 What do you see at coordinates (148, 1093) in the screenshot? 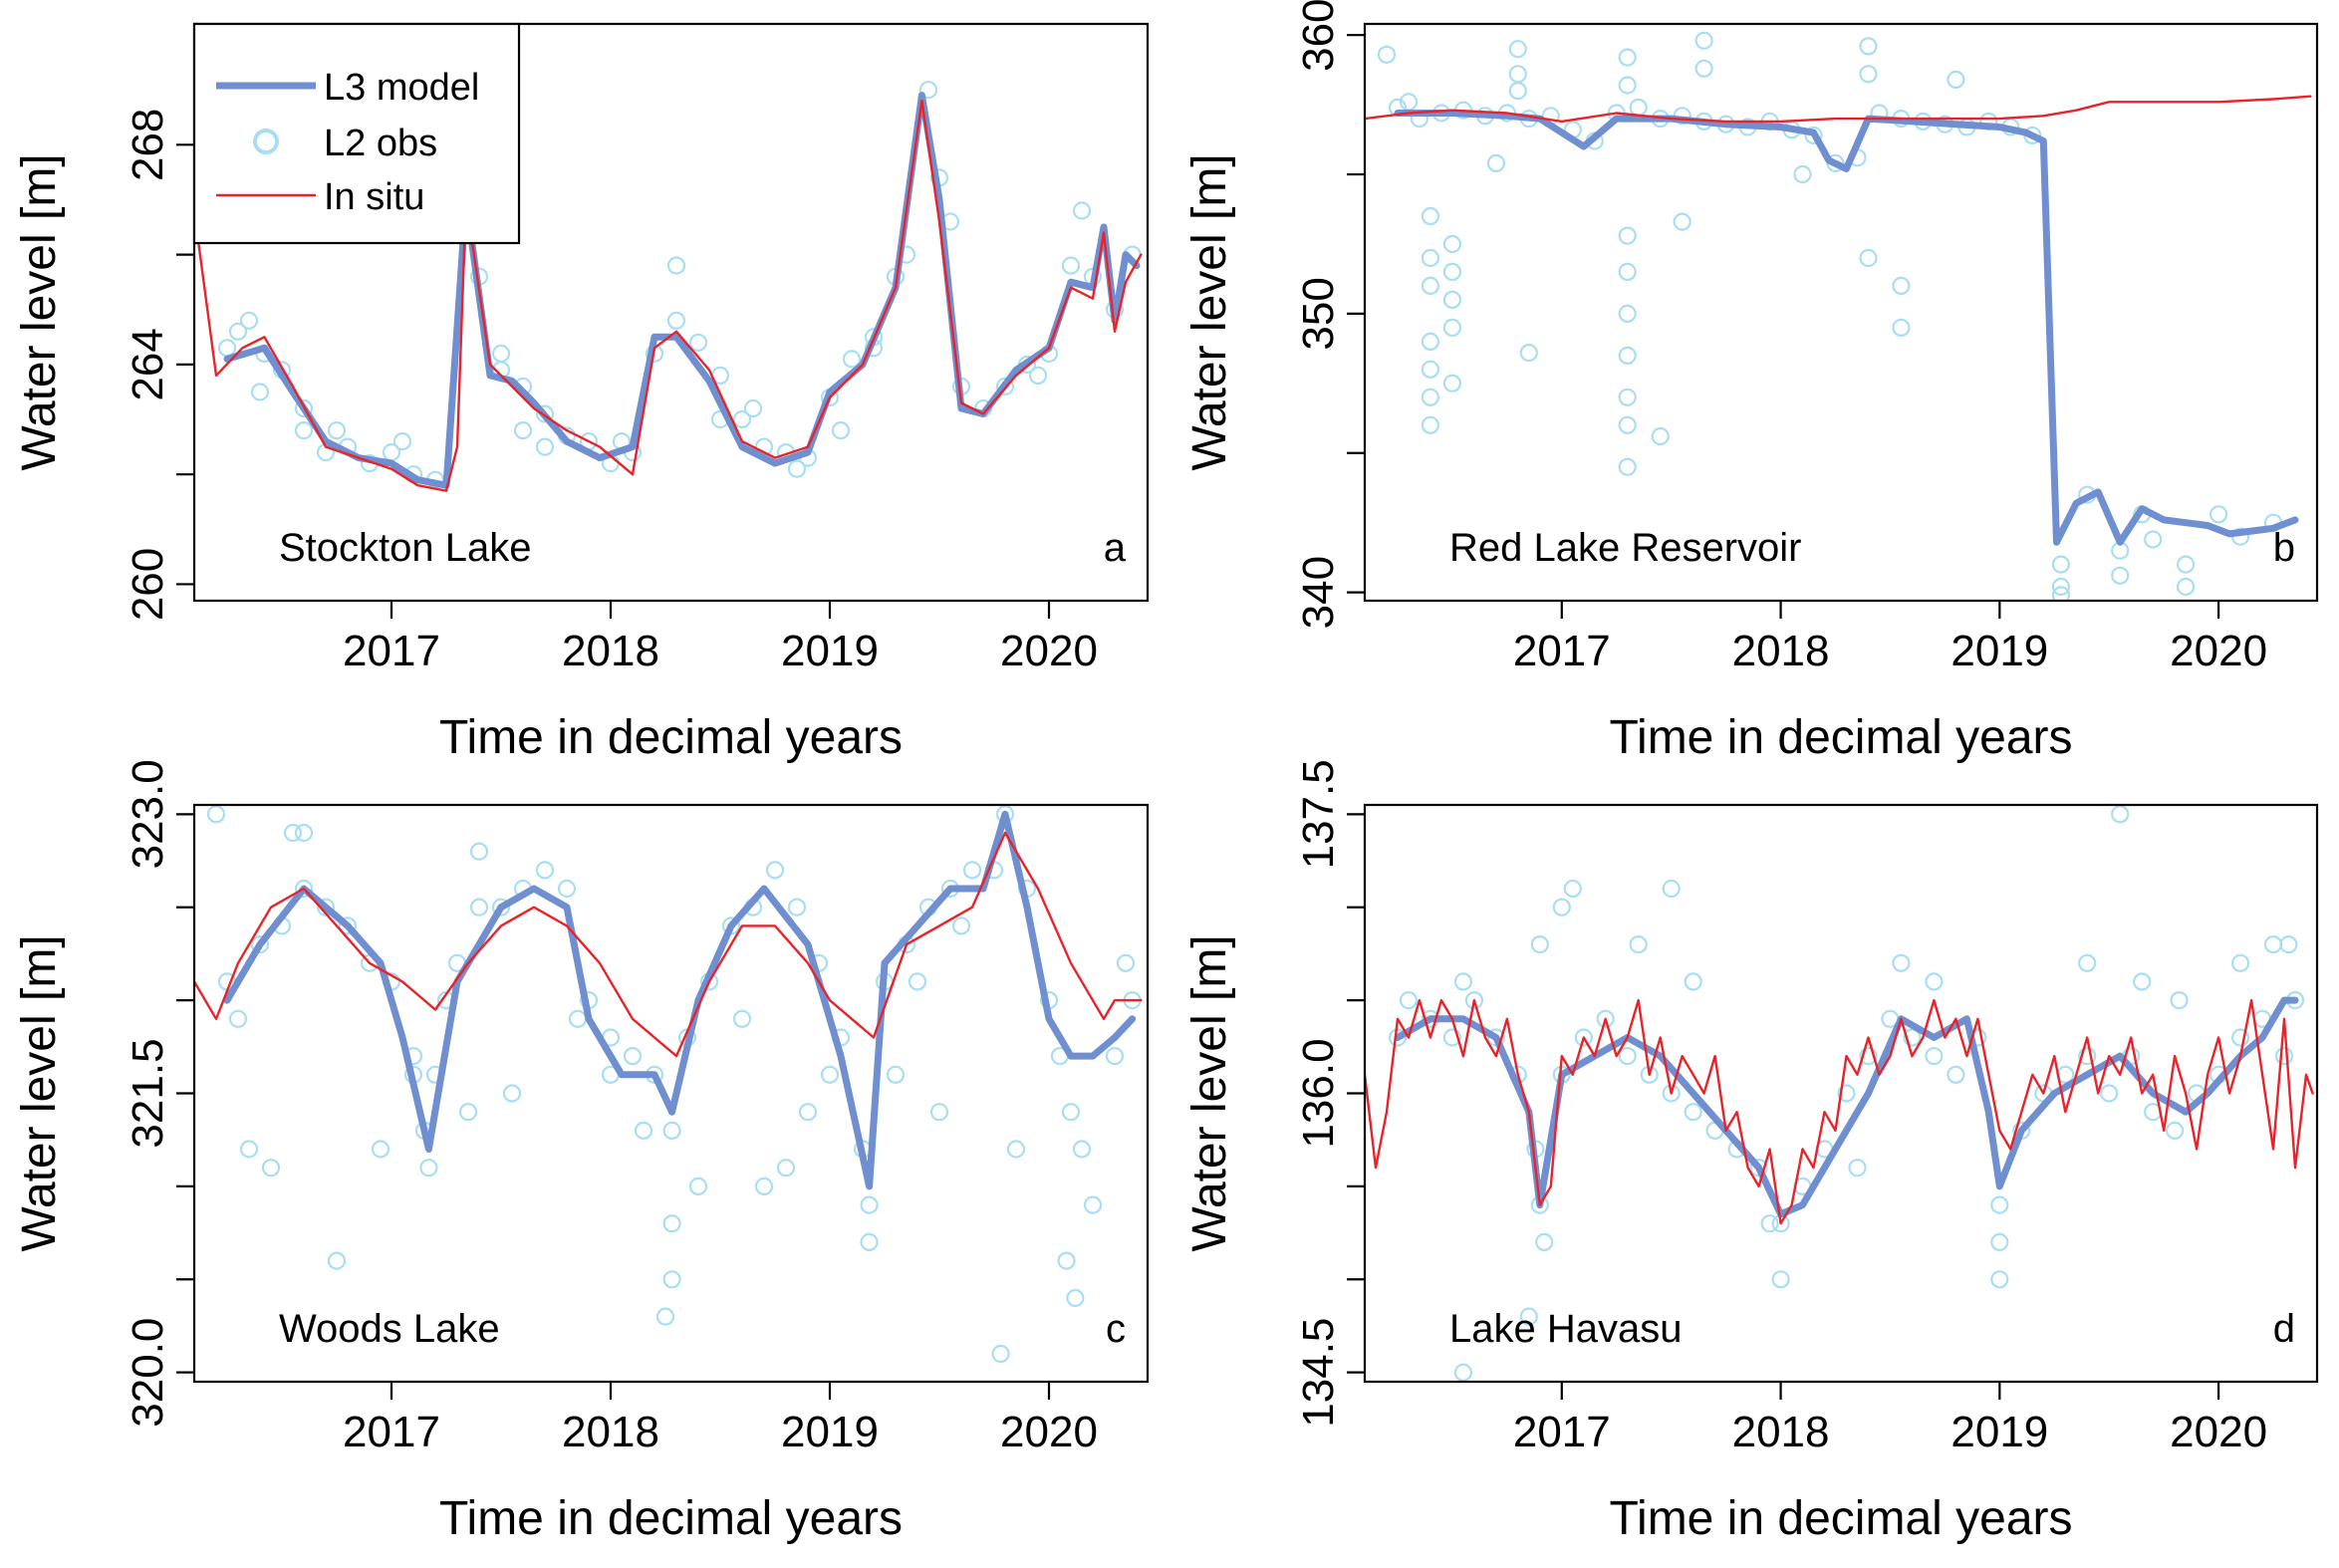
I see `y-tick-label: 321.5` at bounding box center [148, 1093].